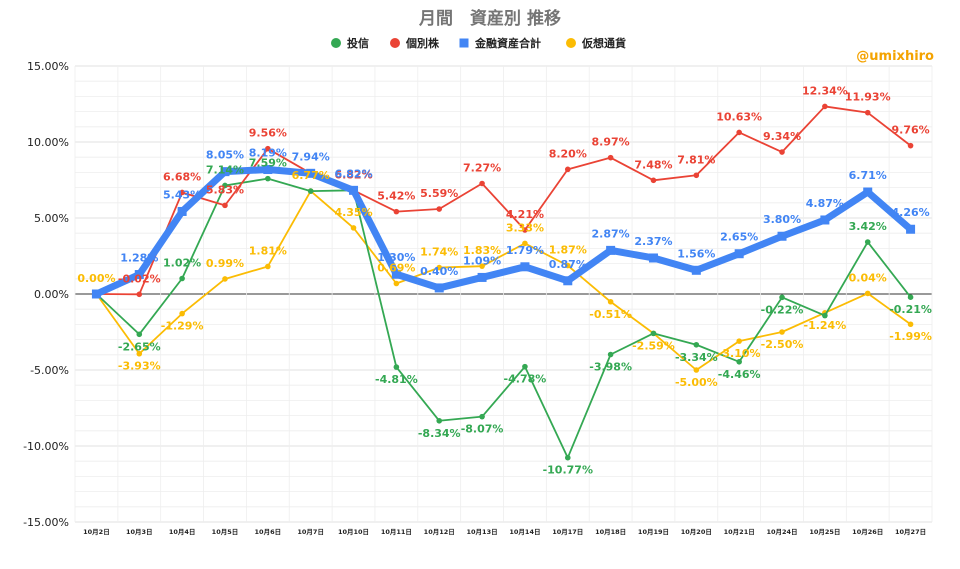 The width and height of the screenshot is (960, 569). What do you see at coordinates (696, 253) in the screenshot?
I see `data-label: 1.56%` at bounding box center [696, 253].